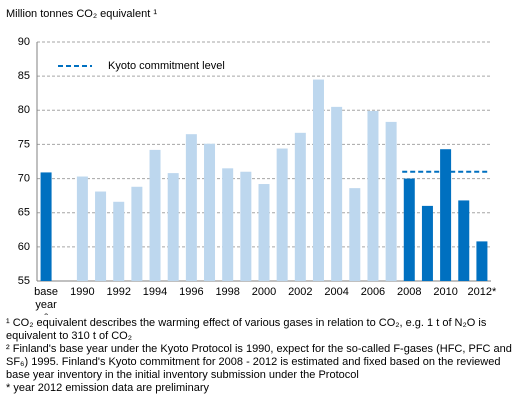 The height and width of the screenshot is (411, 531). Describe the element at coordinates (300, 292) in the screenshot. I see `x-tick-label: 2002` at that location.